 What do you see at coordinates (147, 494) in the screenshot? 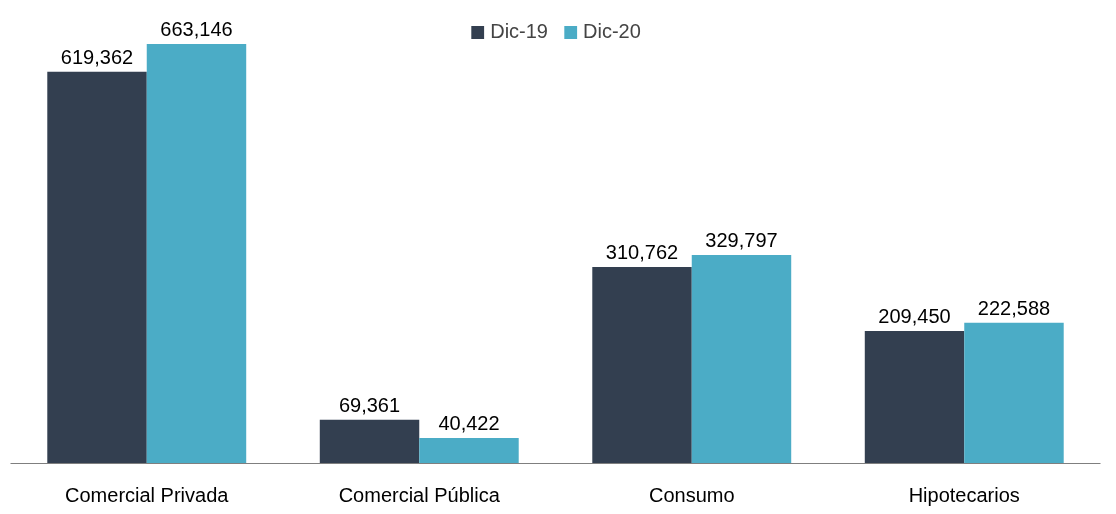
I see `x-tick-label: Comercial Privada` at bounding box center [147, 494].